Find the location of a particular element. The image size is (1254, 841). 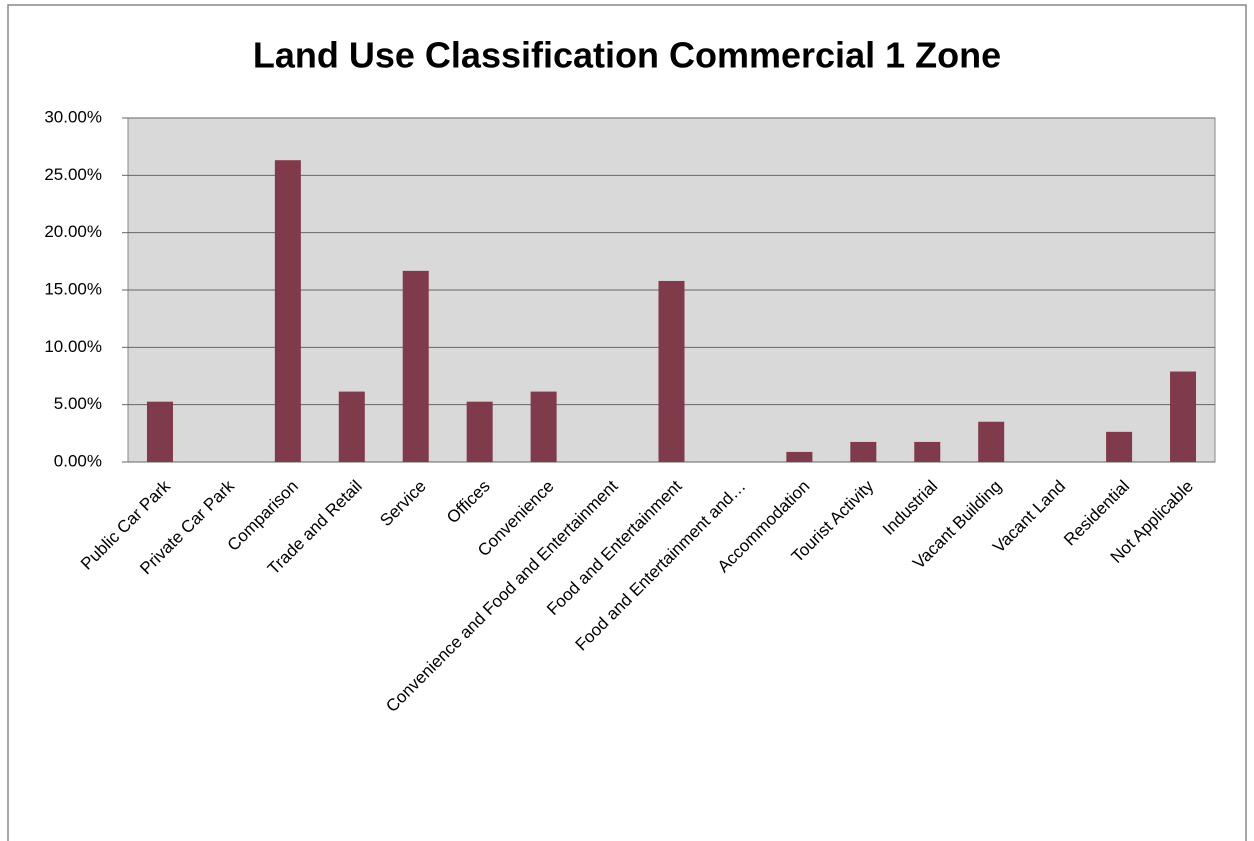

x-tick-label: Service is located at coordinates (403, 504).